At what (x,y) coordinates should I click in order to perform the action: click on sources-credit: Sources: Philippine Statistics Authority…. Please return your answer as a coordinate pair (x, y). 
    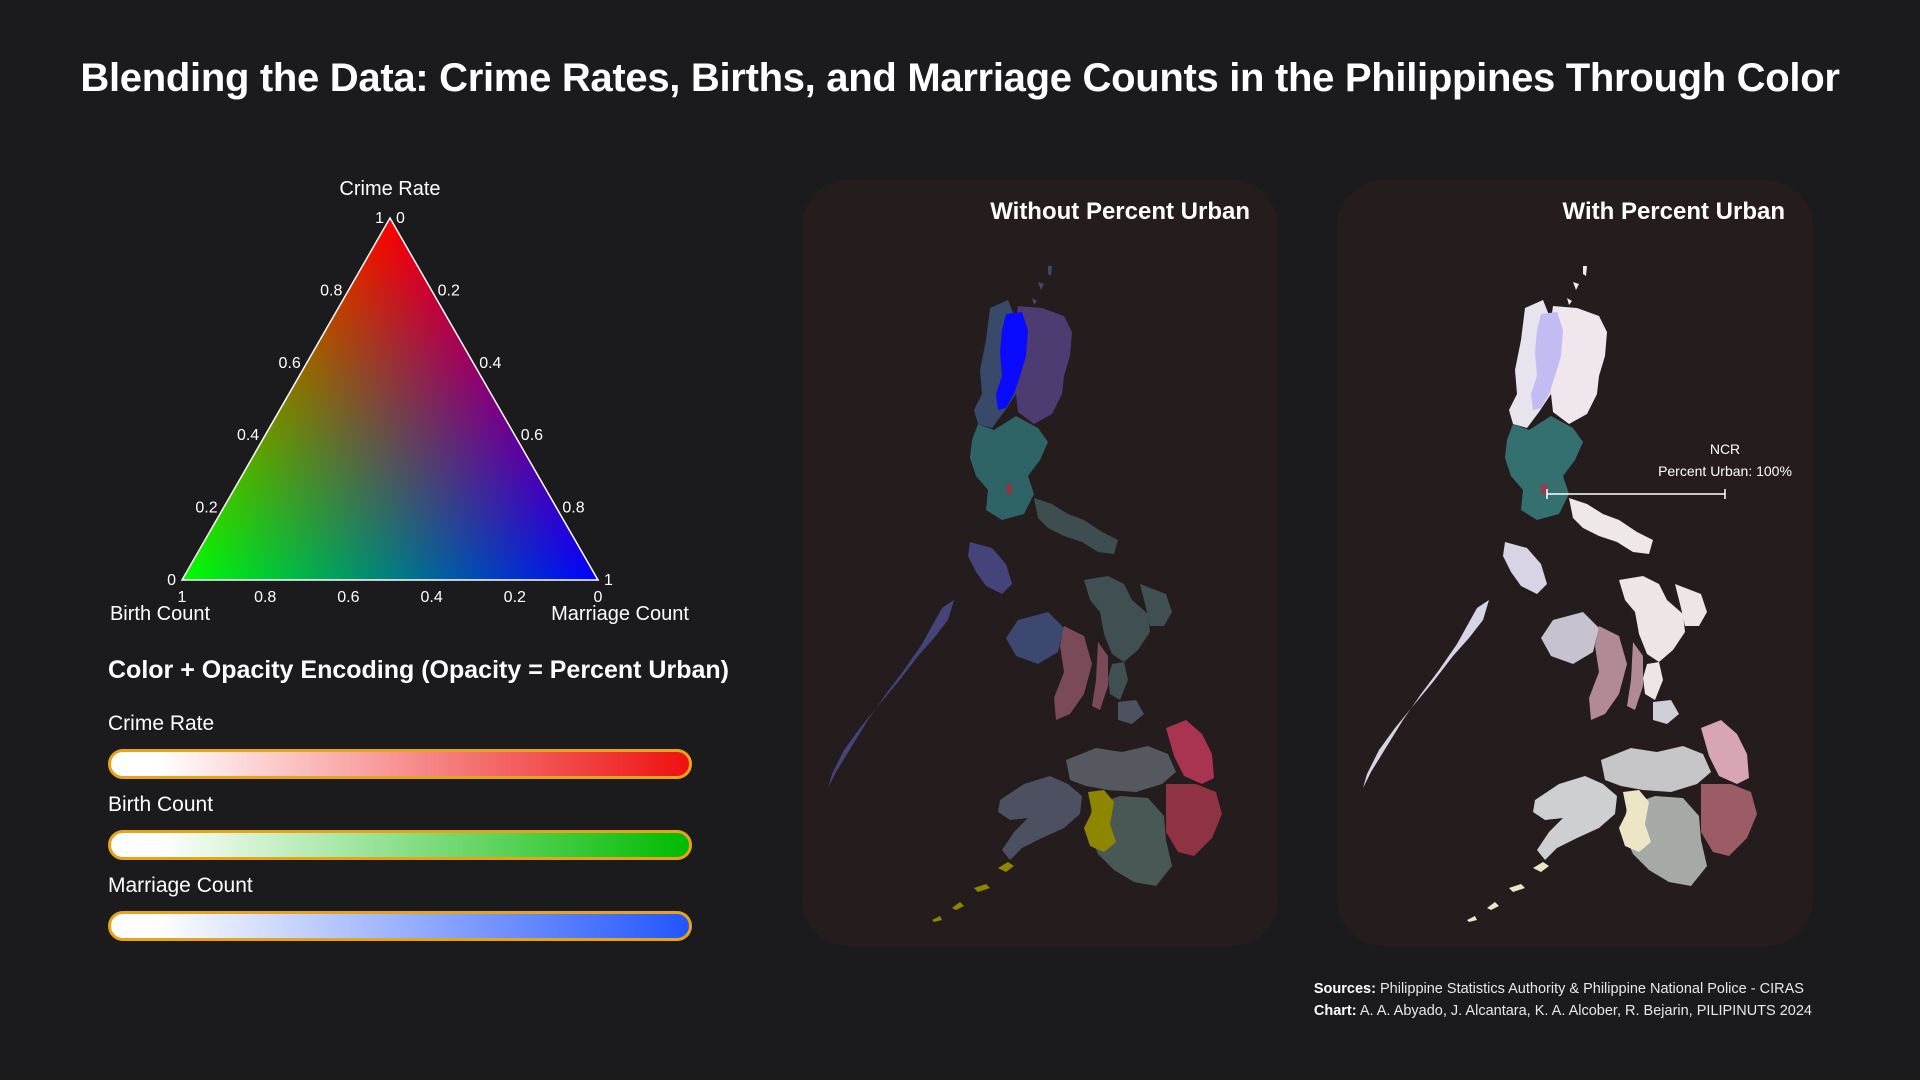
    Looking at the image, I should click on (1563, 1000).